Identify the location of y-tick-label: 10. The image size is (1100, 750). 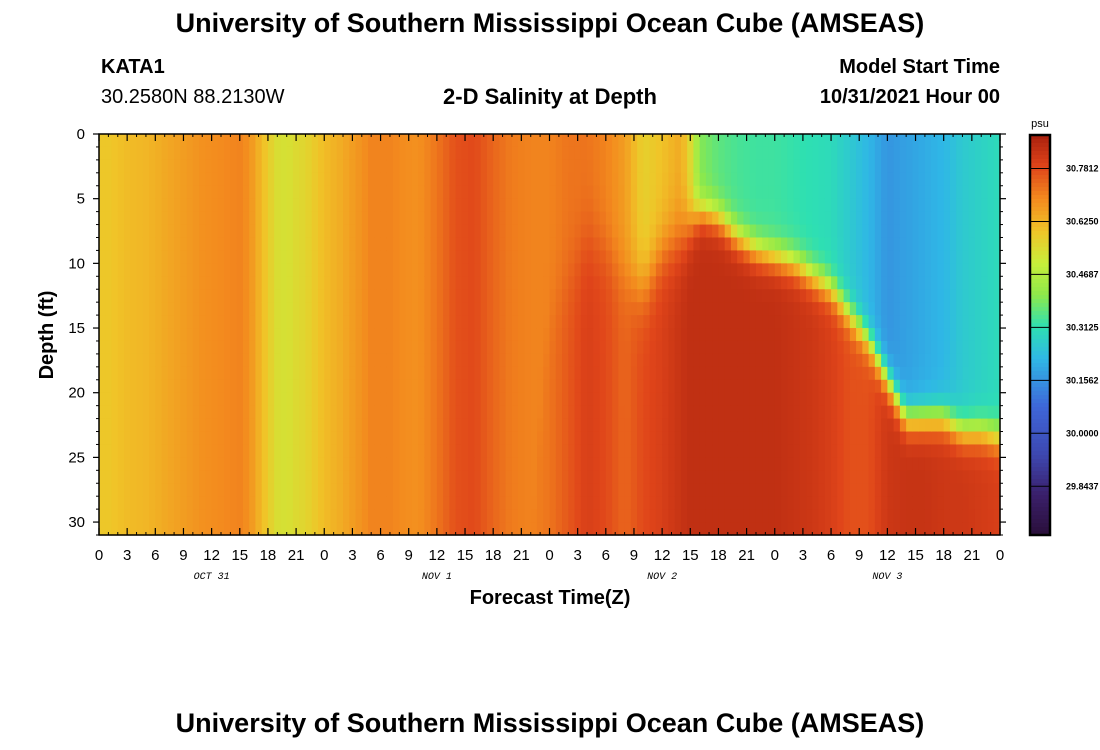
(76, 263).